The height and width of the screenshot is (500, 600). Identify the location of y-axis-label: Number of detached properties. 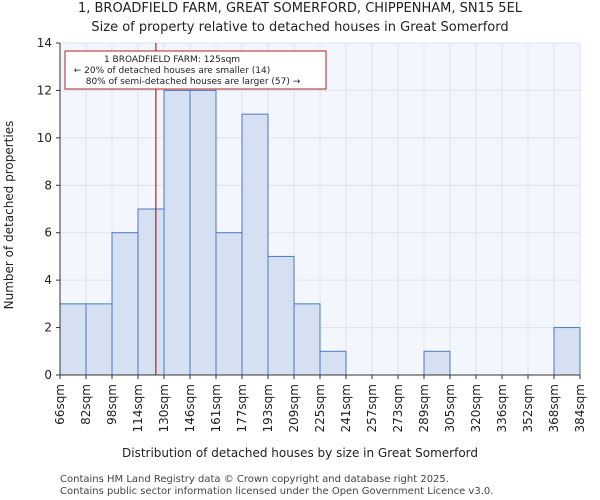
(9, 215).